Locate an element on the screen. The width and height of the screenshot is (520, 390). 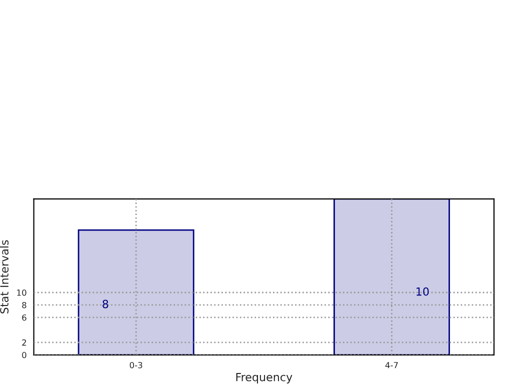
y-tick-label: 10 is located at coordinates (21, 292).